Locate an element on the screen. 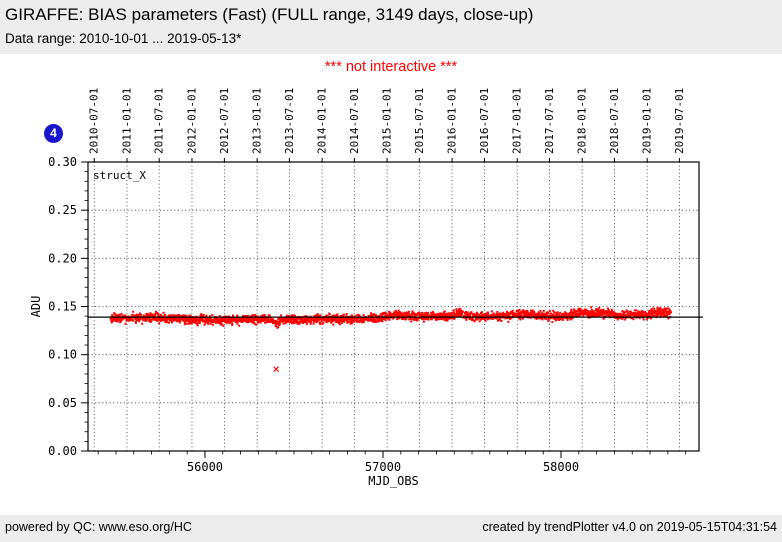 This screenshot has height=542, width=782. y-tick-label: 0.15 is located at coordinates (62, 307).